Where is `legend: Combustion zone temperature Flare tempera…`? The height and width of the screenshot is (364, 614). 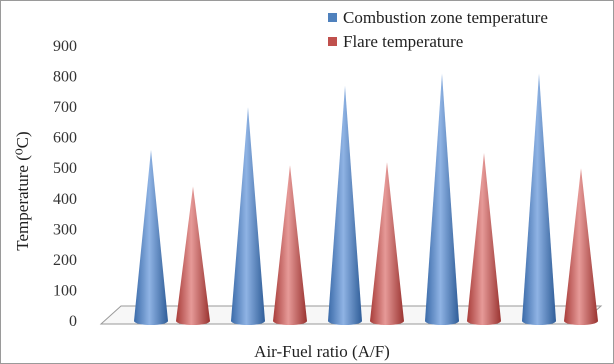 legend: Combustion zone temperature Flare tempera… is located at coordinates (438, 29).